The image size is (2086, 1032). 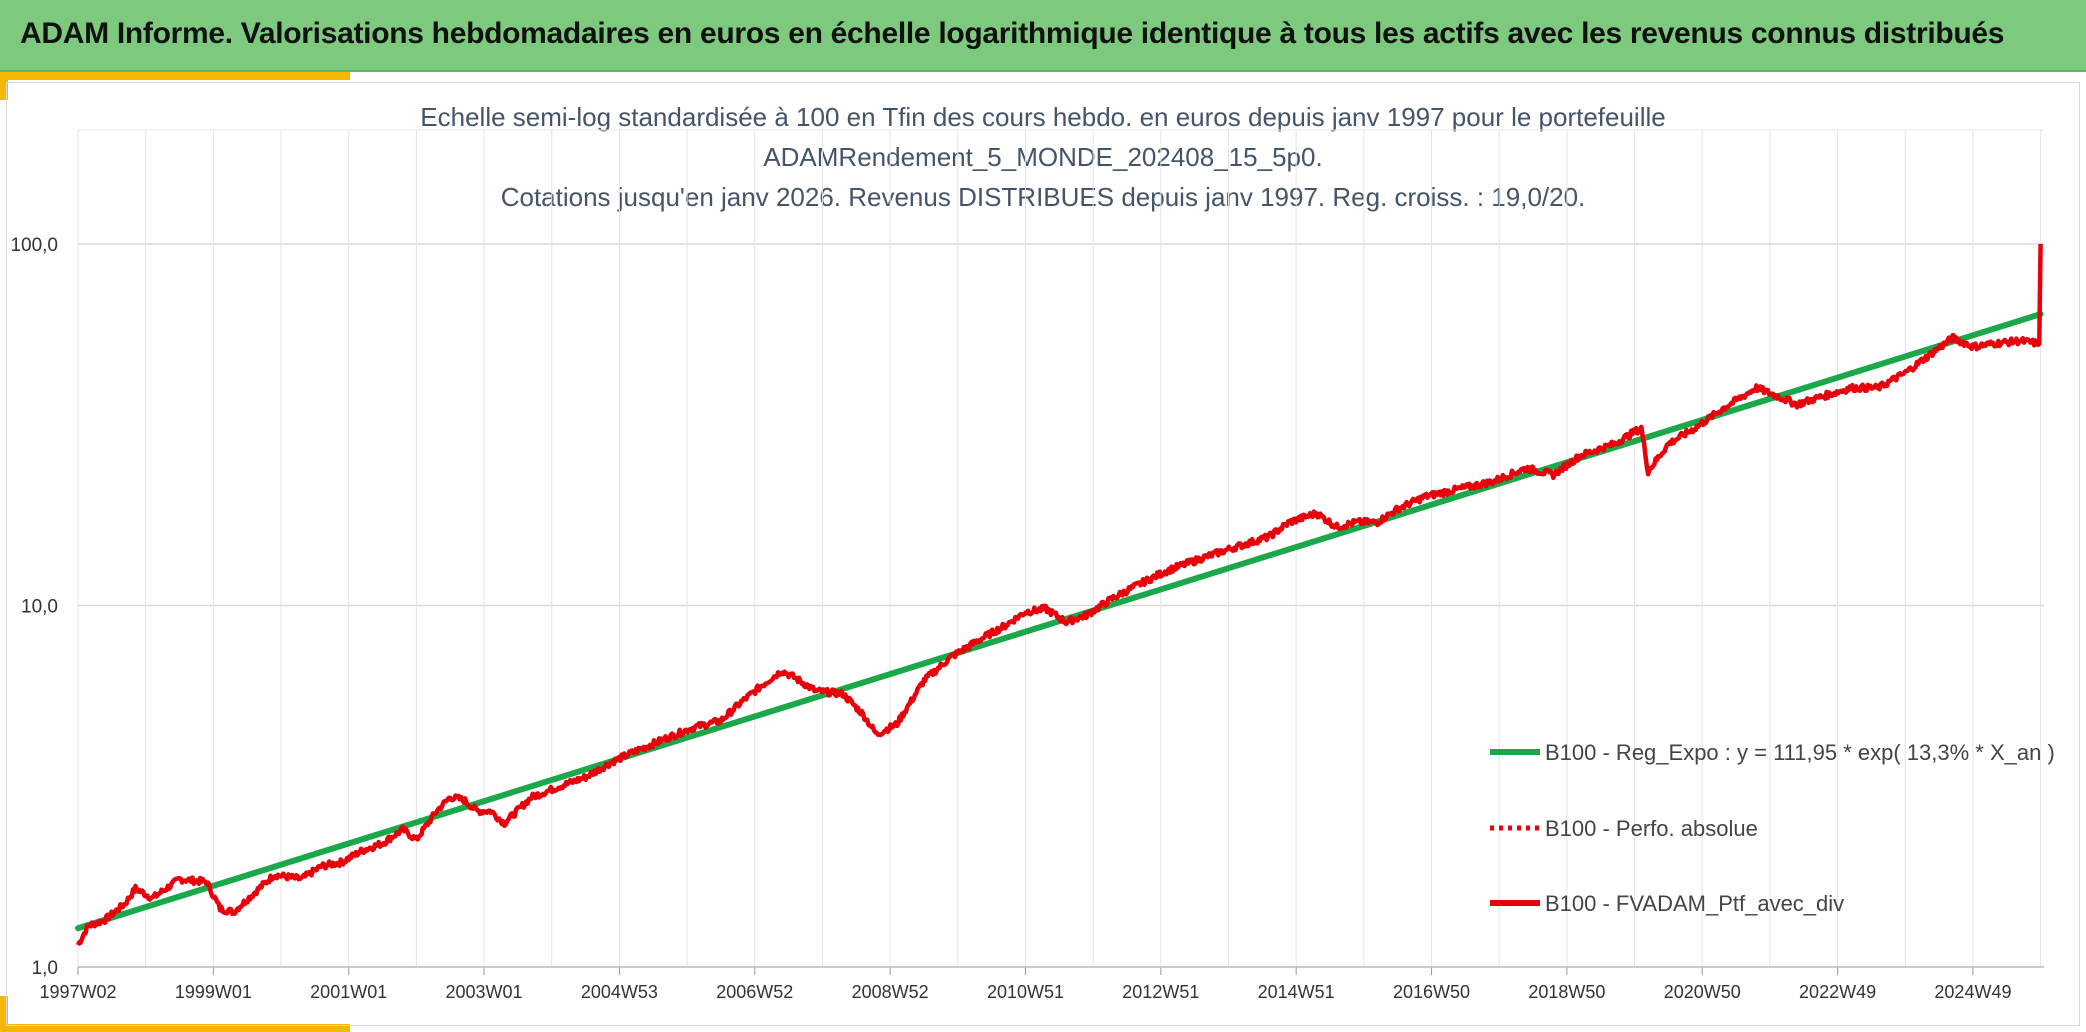 What do you see at coordinates (1972, 992) in the screenshot?
I see `x-tick-label: 2024W49` at bounding box center [1972, 992].